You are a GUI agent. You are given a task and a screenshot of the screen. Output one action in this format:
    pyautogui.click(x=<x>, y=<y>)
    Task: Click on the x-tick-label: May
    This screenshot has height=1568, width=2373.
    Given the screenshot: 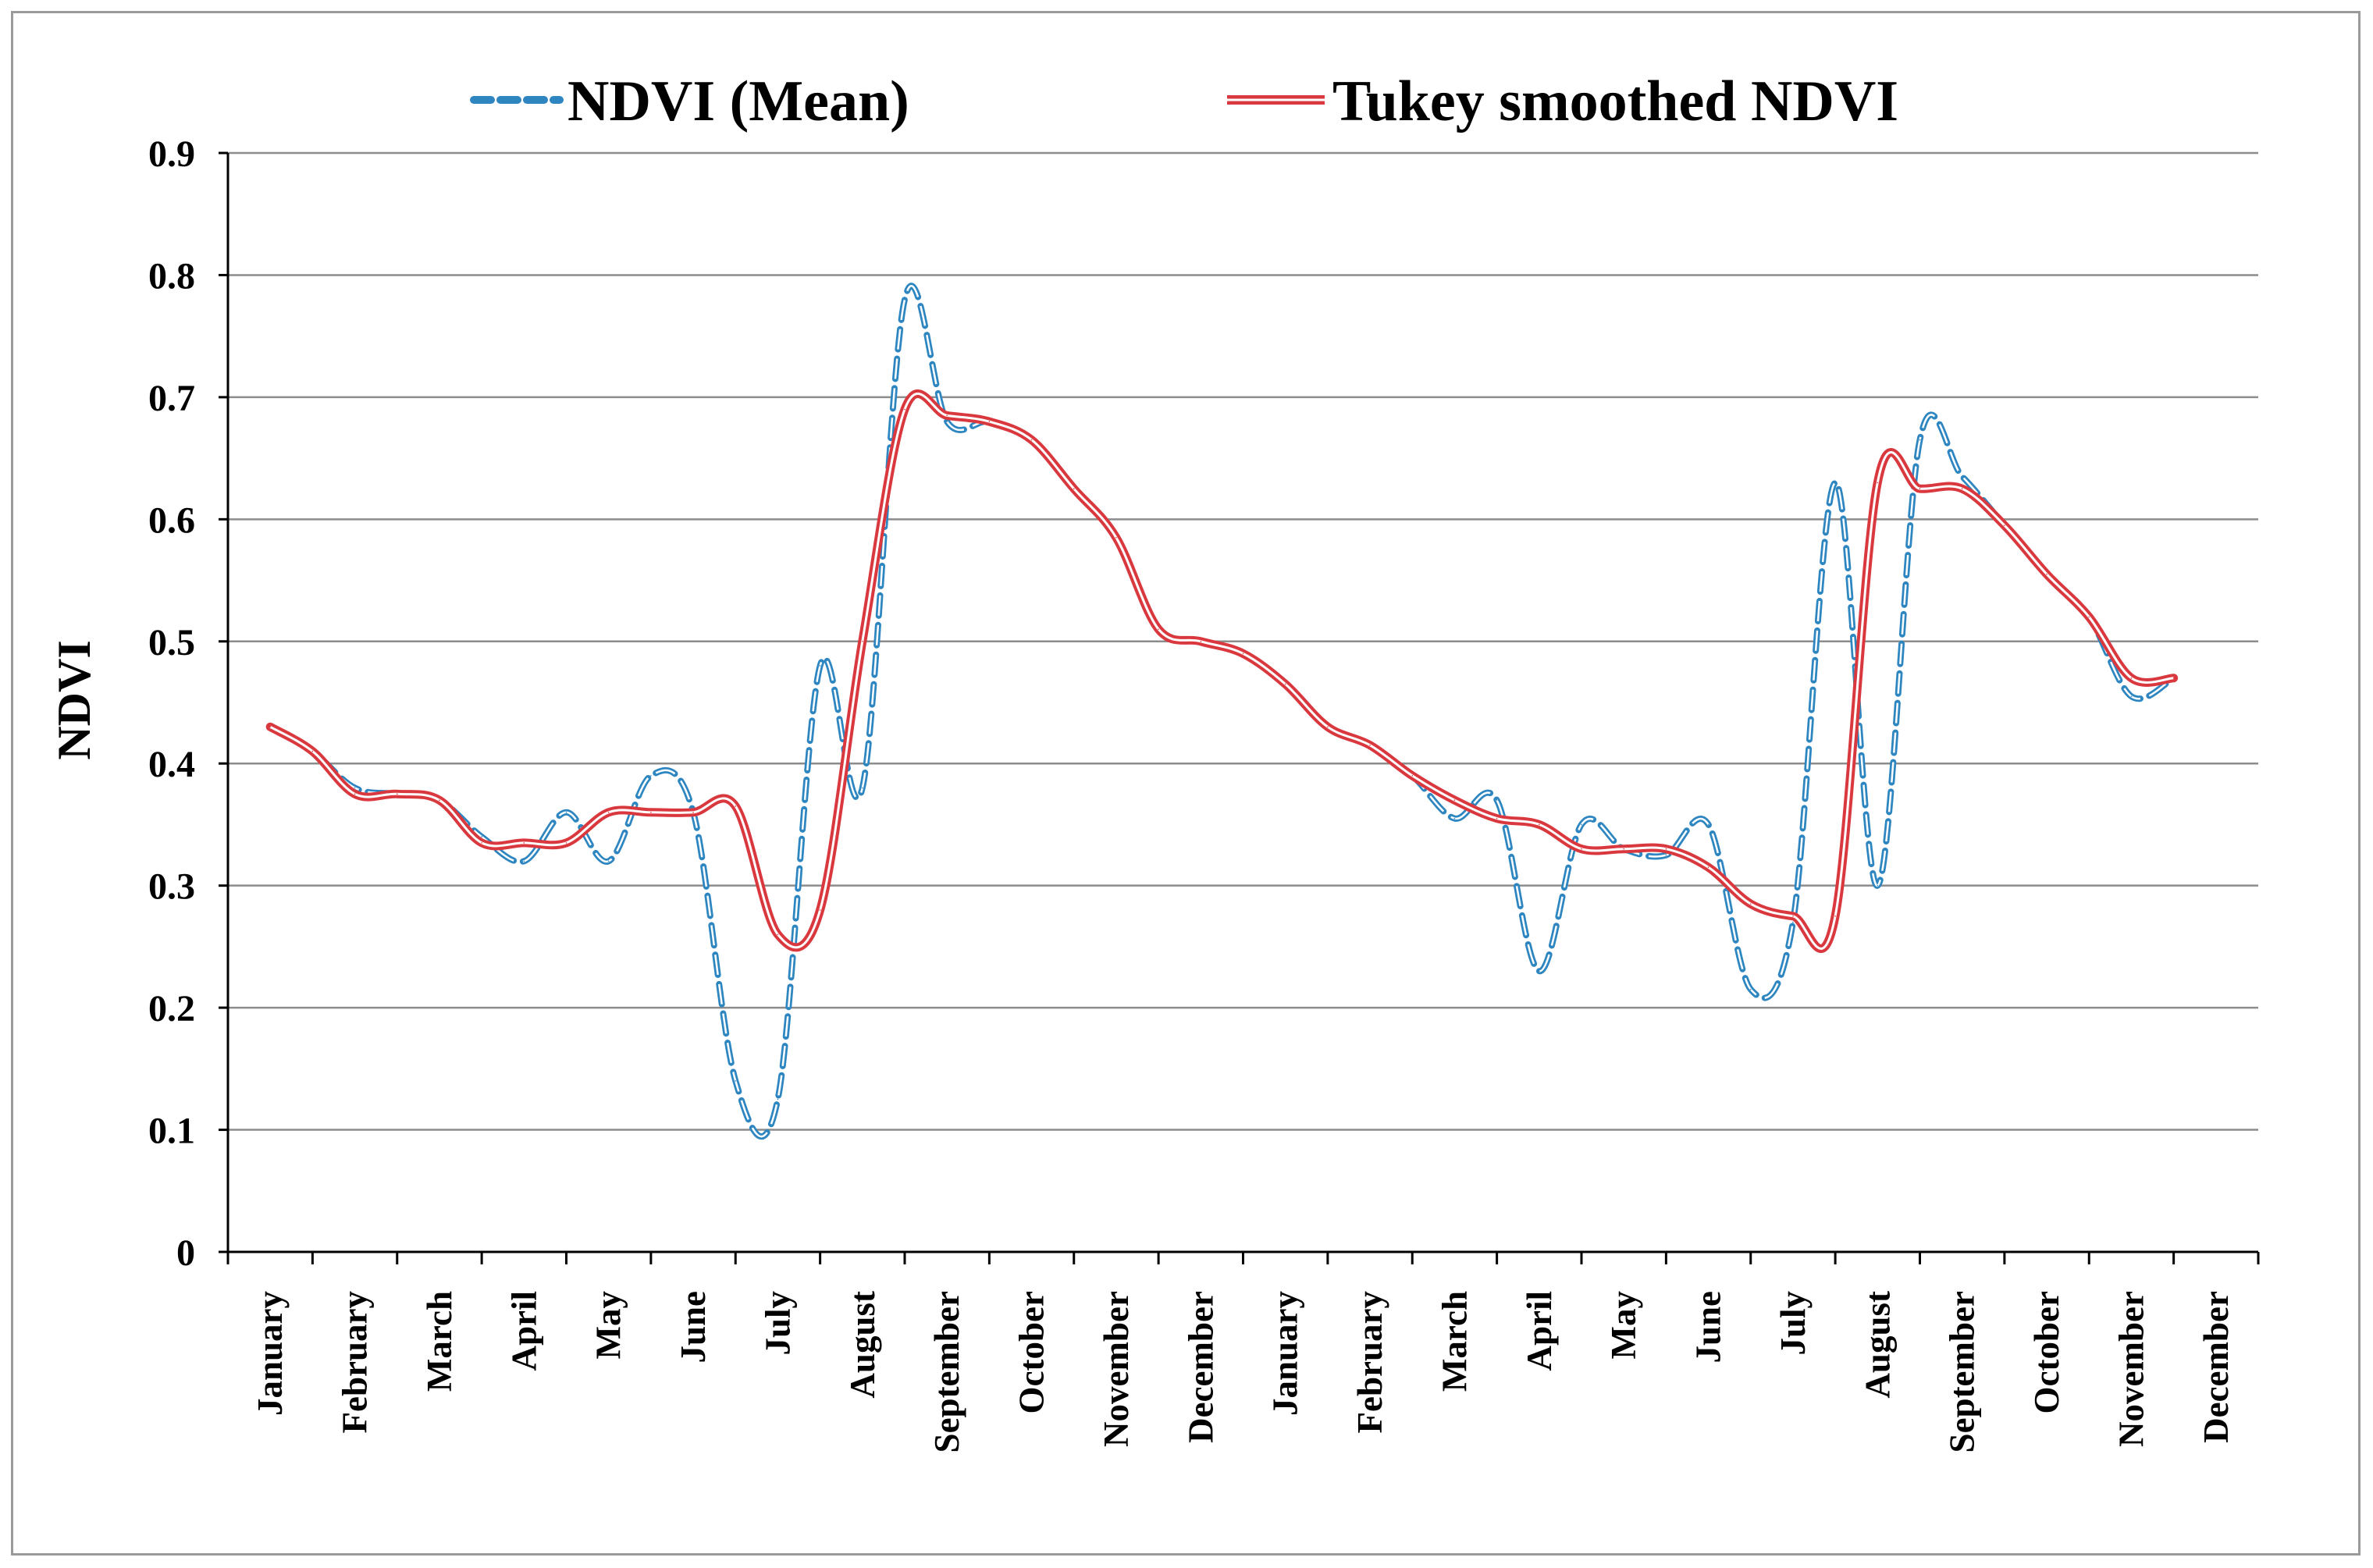 What is the action you would take?
    pyautogui.click(x=608, y=1325)
    